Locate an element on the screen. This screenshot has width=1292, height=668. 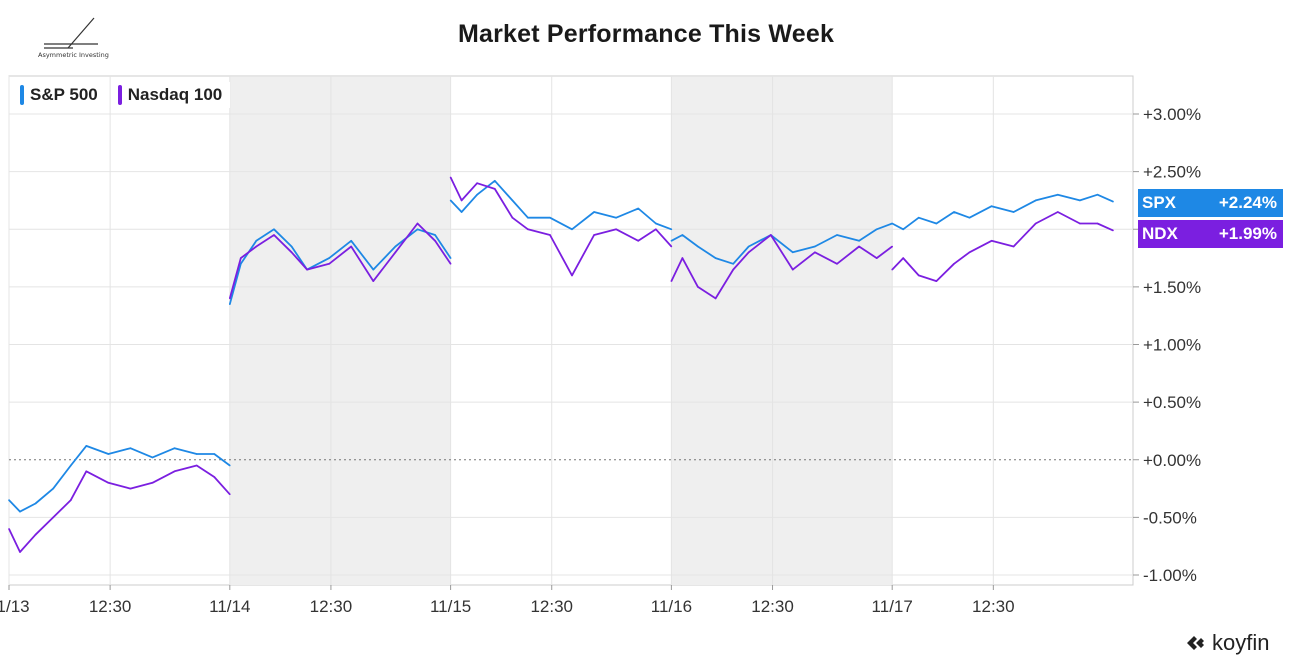
legend-item-sp500: S&P 500 is located at coordinates (61, 95).